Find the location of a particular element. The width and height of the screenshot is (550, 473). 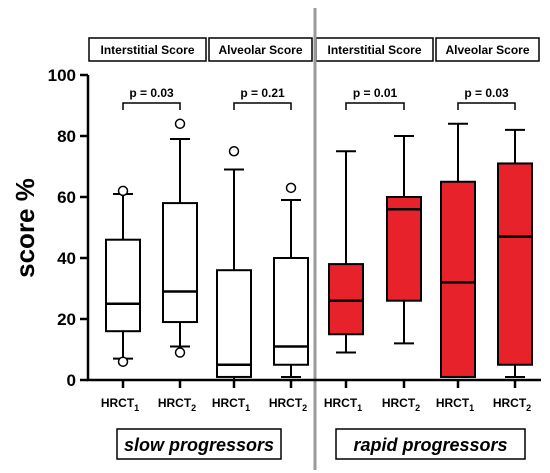

pvalue-bracket-1: p = 0.03 is located at coordinates (151, 98).